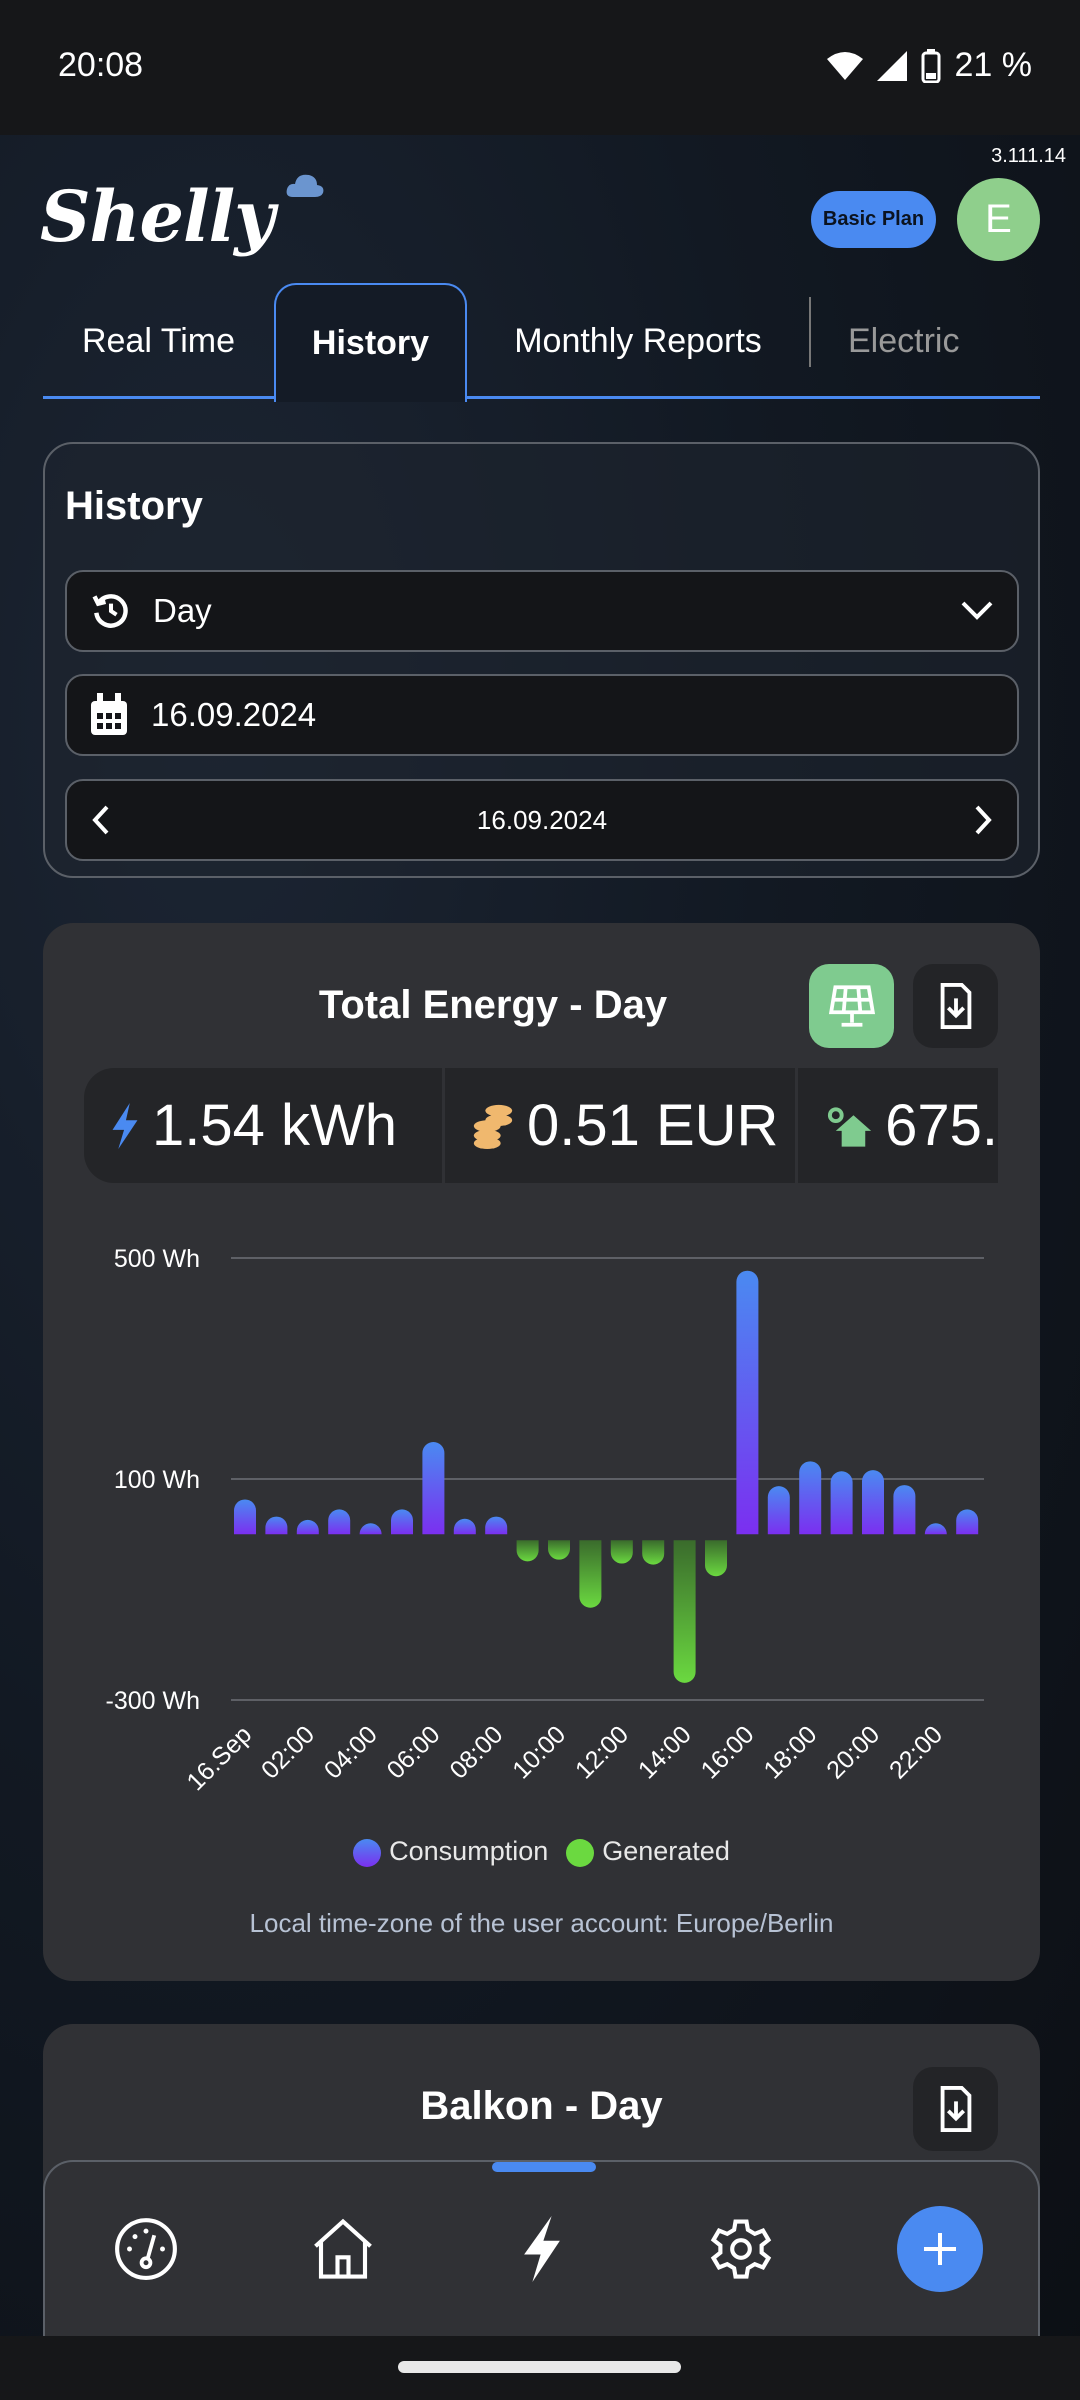  What do you see at coordinates (182, 216) in the screenshot?
I see `shelly-logo: Shelly` at bounding box center [182, 216].